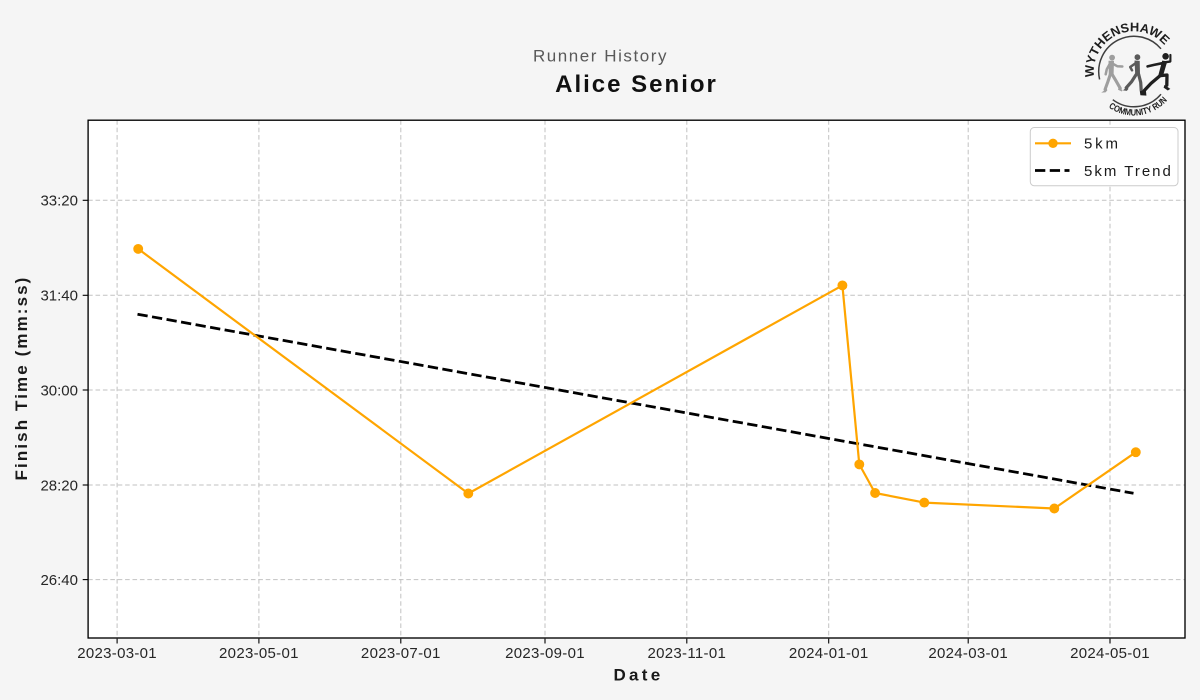  What do you see at coordinates (1110, 653) in the screenshot?
I see `svg-text: 2024-05-01` at bounding box center [1110, 653].